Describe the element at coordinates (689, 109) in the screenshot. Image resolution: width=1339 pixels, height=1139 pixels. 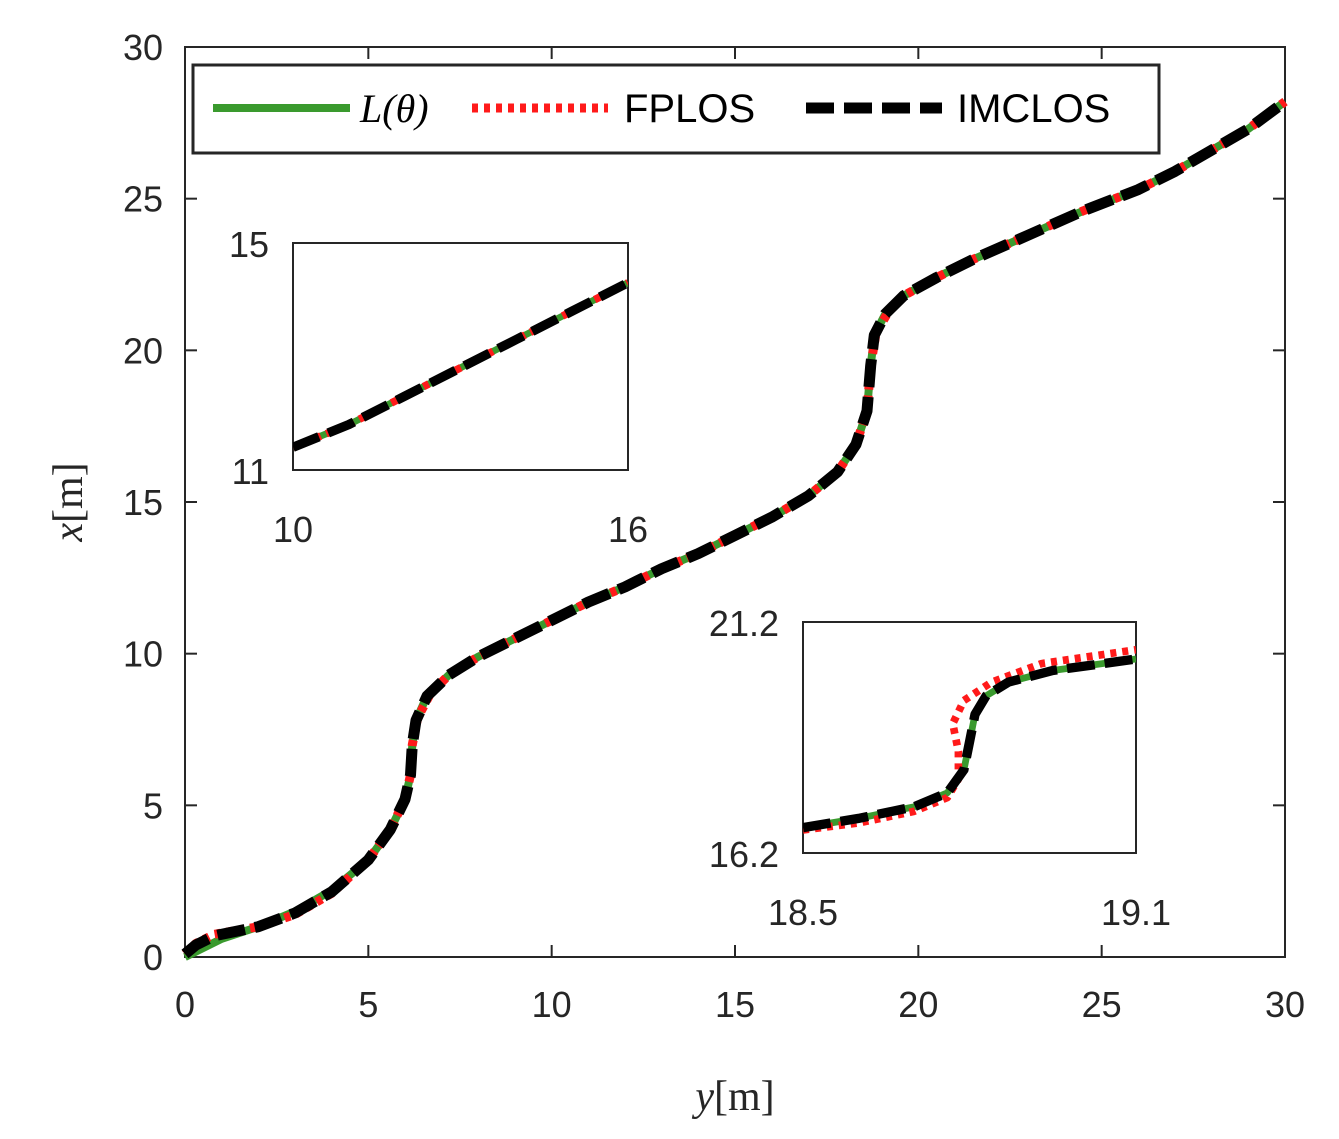
I see `legend-label-fplos: FPLOS` at that location.